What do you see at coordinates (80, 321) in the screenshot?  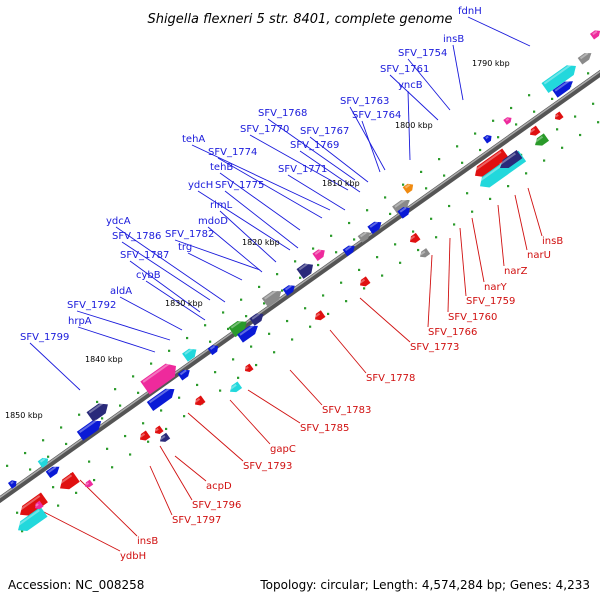 I see `gene-label-top: hrpA` at bounding box center [80, 321].